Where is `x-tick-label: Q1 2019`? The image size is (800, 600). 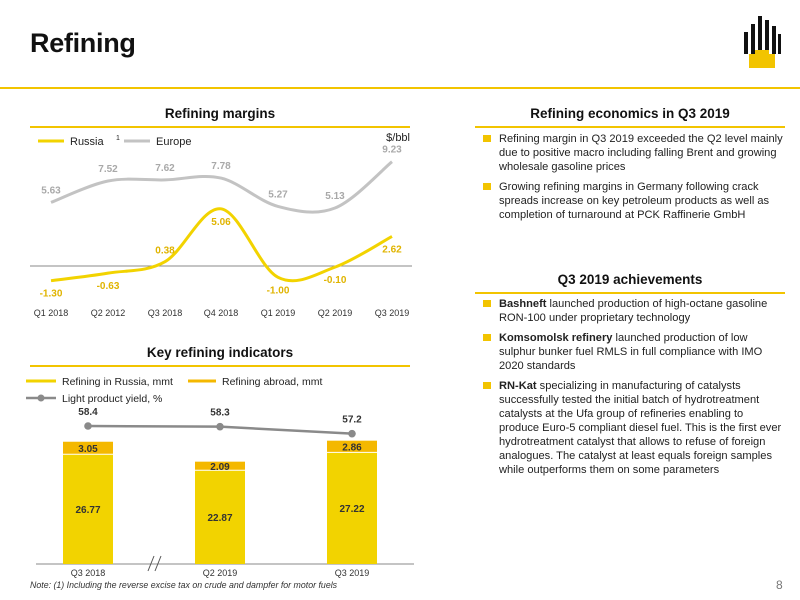 x-tick-label: Q1 2019 is located at coordinates (278, 313).